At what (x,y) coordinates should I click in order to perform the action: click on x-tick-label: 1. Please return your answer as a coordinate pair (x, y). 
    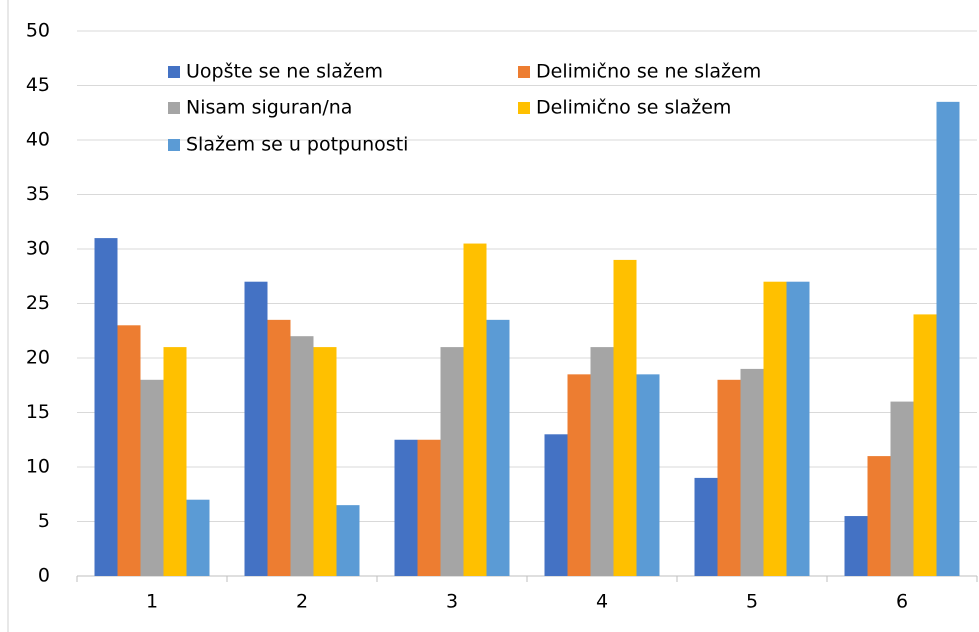
    Looking at the image, I should click on (152, 602).